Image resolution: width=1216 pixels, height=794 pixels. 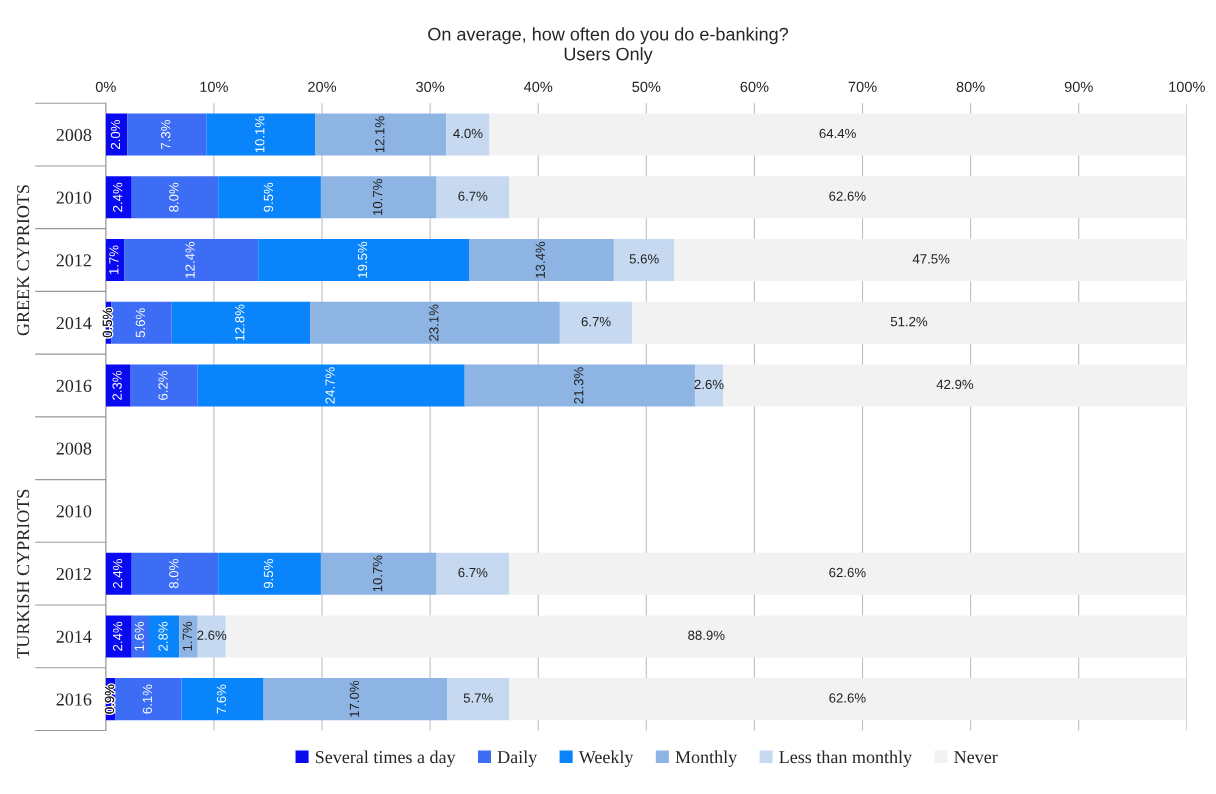 I want to click on x-tick-label: 0%, so click(x=105, y=86).